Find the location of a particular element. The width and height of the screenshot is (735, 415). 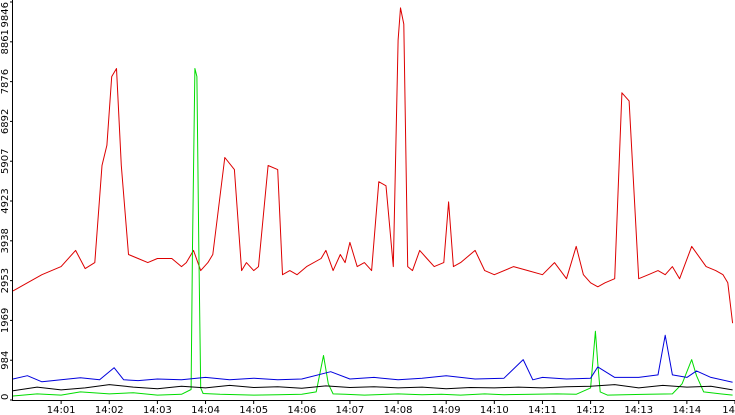

x-tick-label: 14:11 is located at coordinates (542, 410).